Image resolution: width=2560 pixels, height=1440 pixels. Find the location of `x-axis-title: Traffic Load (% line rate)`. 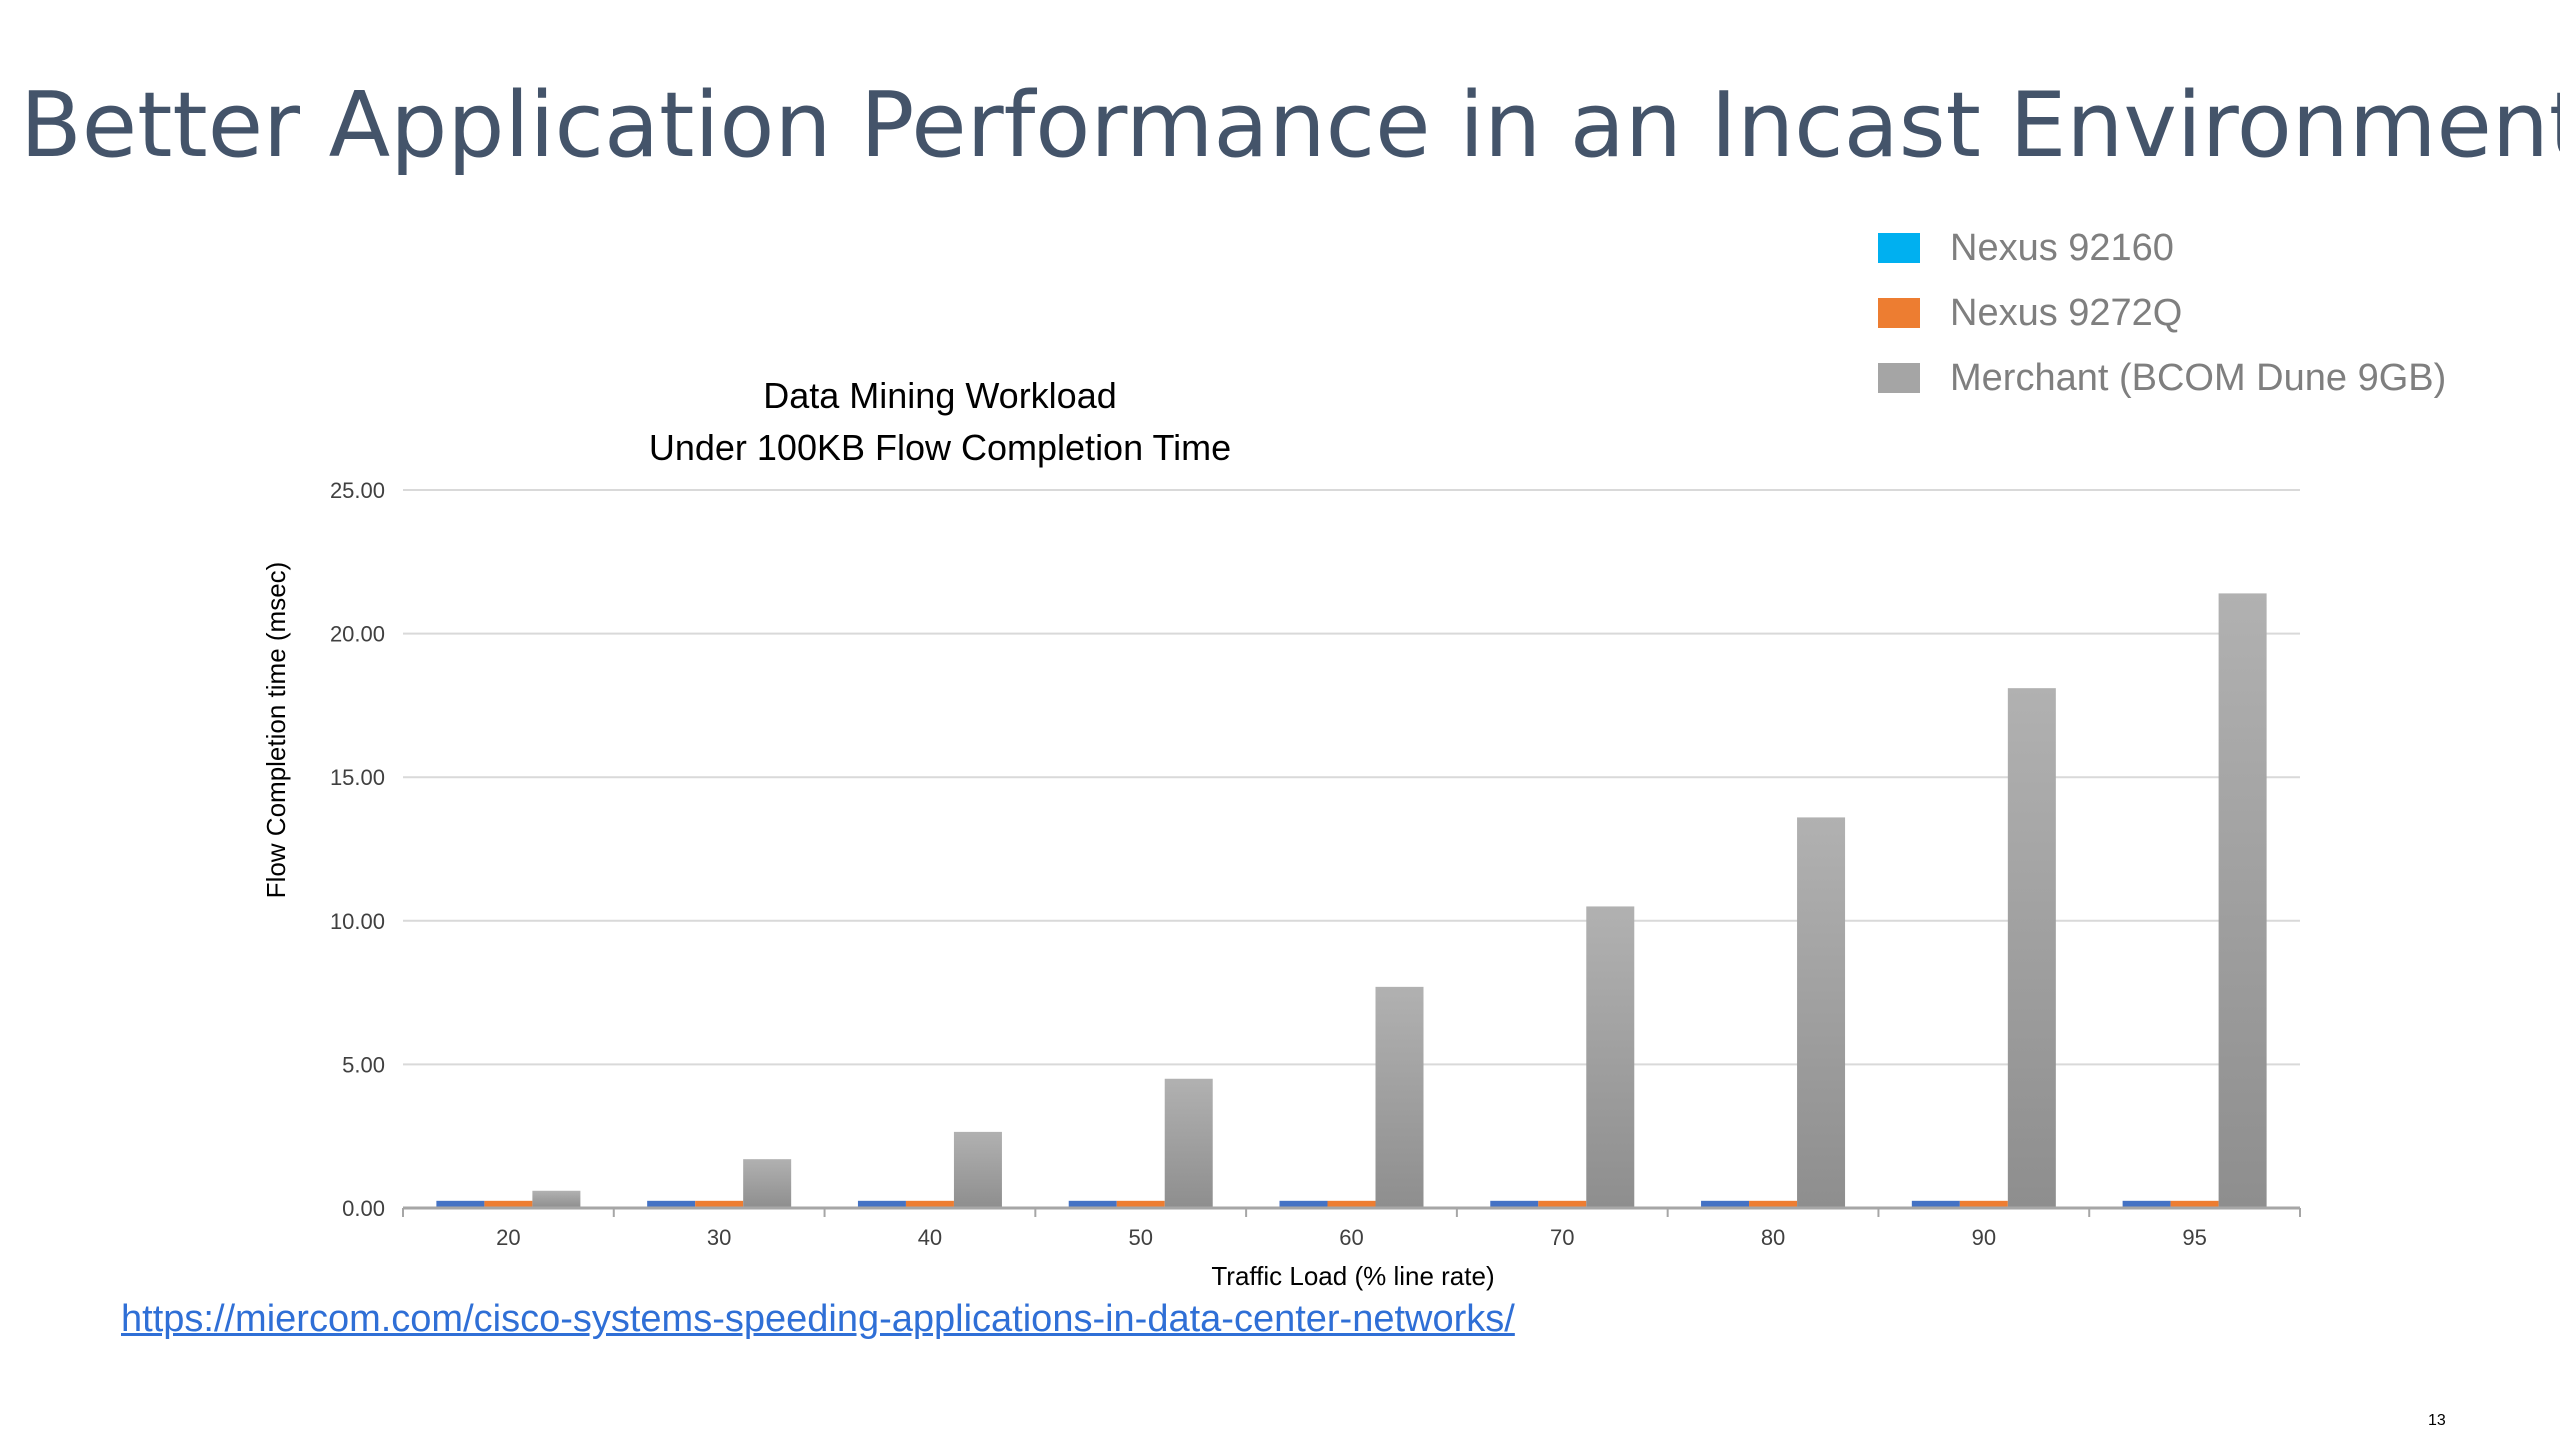

x-axis-title: Traffic Load (% line rate) is located at coordinates (1352, 1276).